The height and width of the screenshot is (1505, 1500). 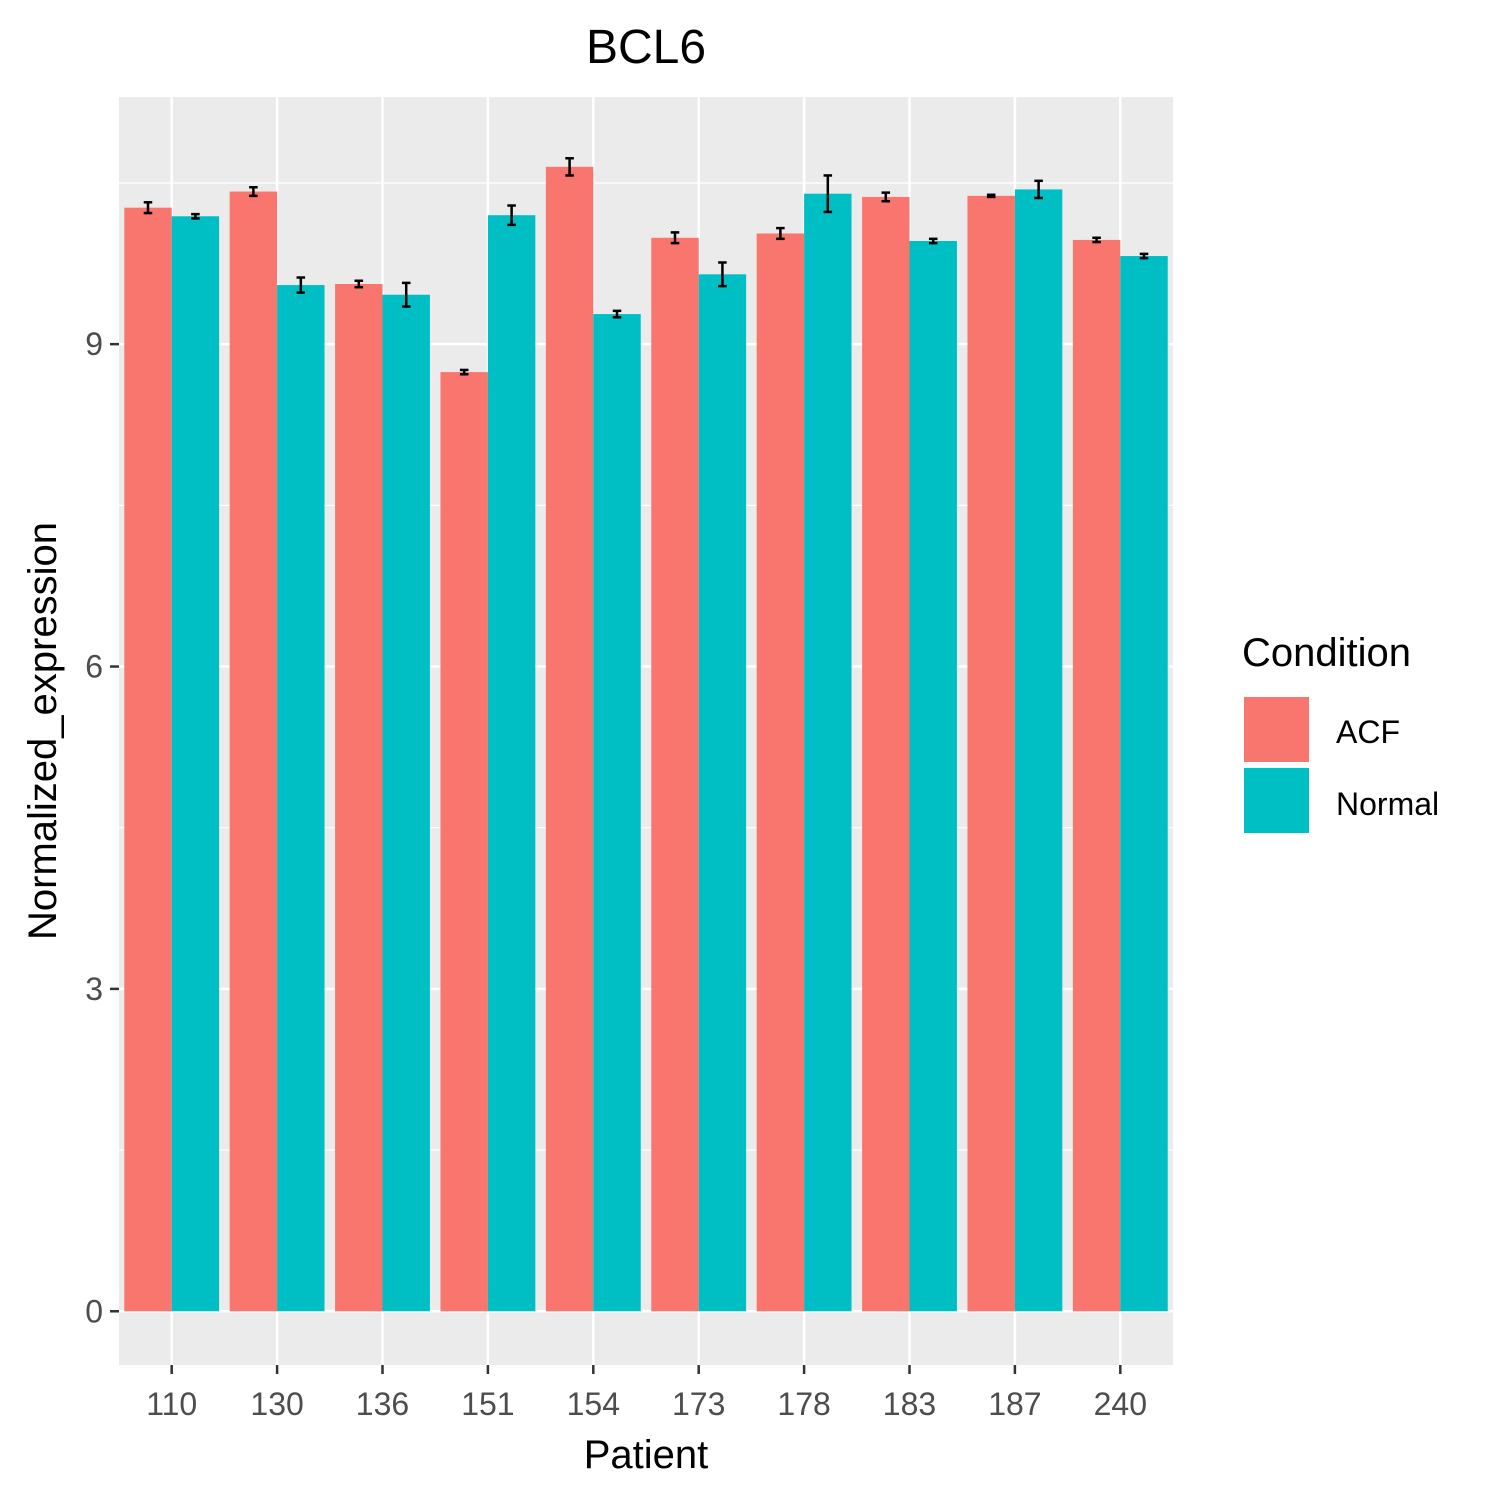 I want to click on x-tick-label: 151, so click(x=487, y=1404).